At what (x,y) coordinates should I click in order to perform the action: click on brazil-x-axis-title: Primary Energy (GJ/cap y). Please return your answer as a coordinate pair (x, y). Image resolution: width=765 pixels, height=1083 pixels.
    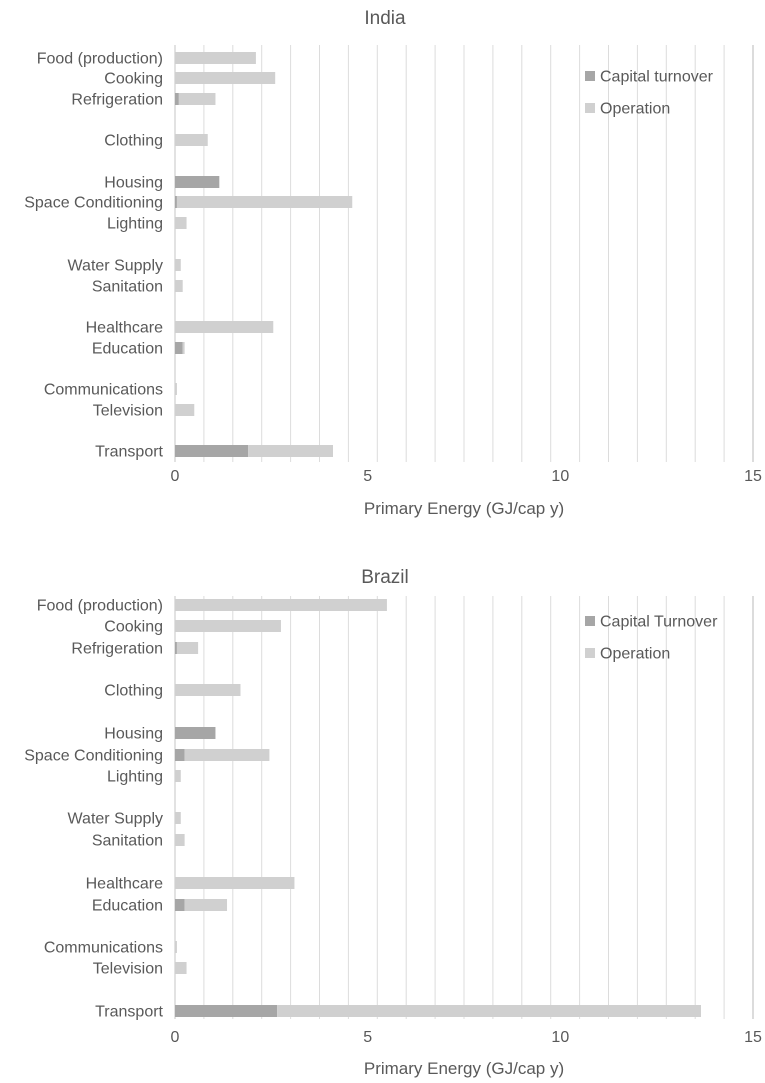
    Looking at the image, I should click on (464, 1068).